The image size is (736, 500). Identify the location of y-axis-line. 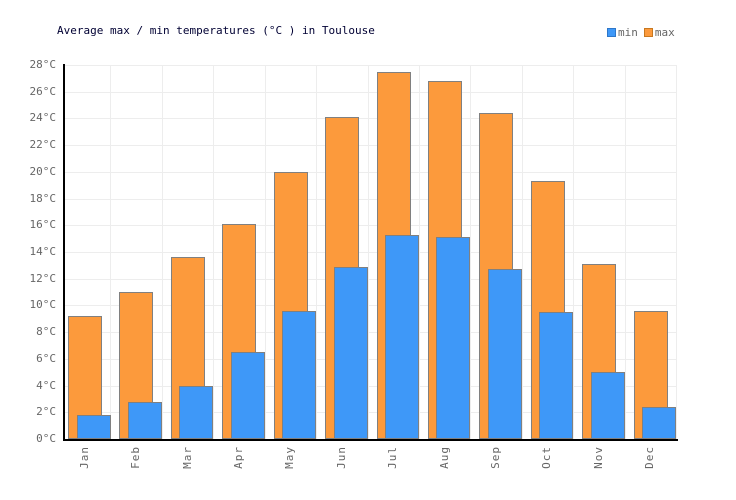
(64, 252).